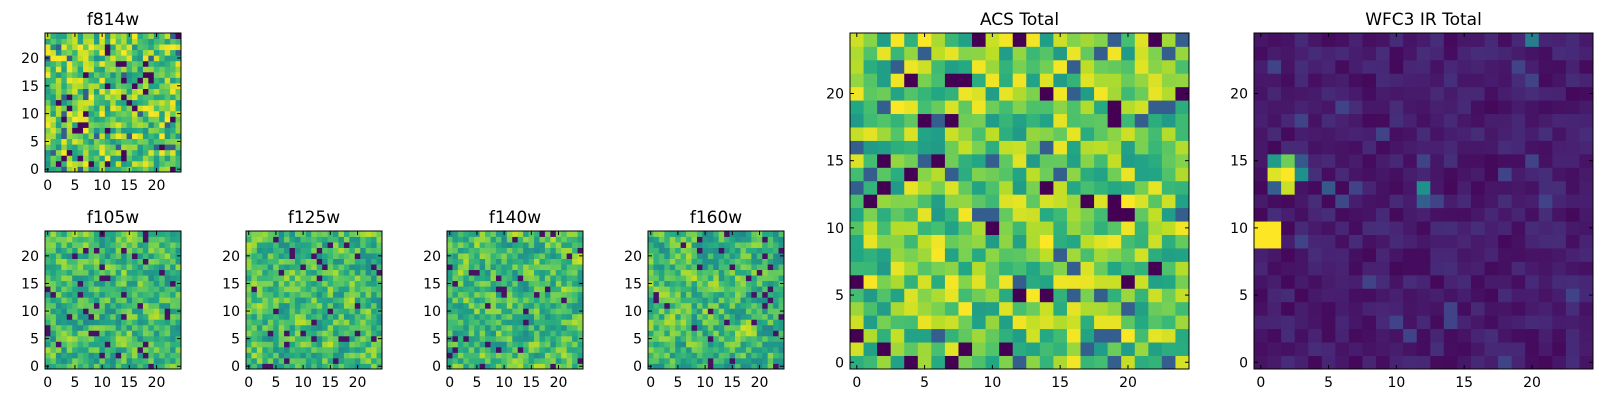  I want to click on x-tick-label: 20, so click(559, 383).